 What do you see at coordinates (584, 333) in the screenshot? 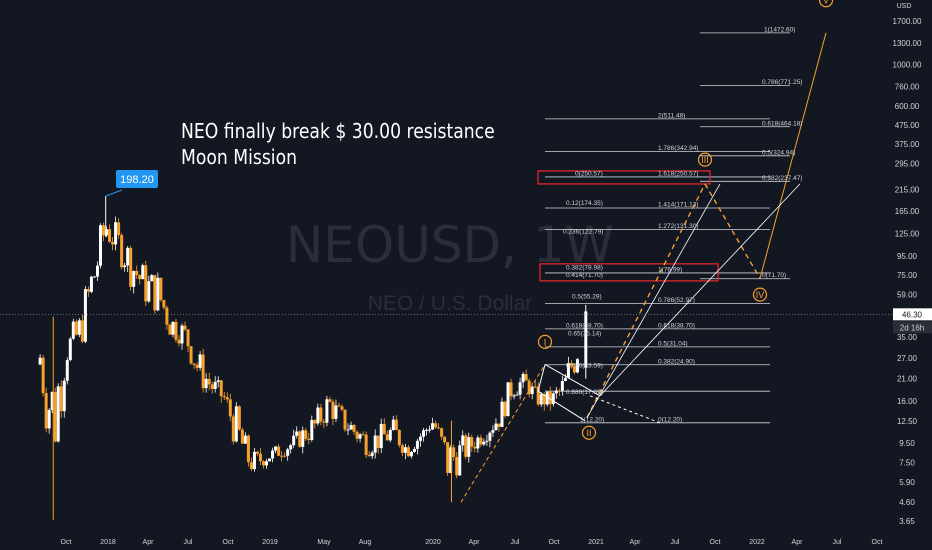
I see `fib-label: 0.65(35.14)` at bounding box center [584, 333].